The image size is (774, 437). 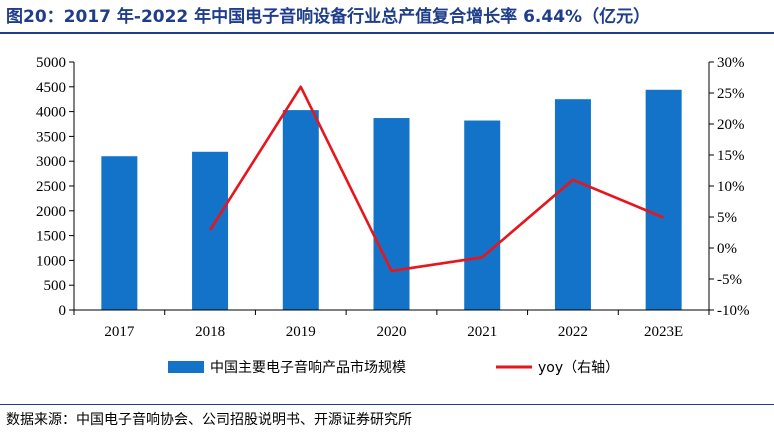 I want to click on x-tick-label: 2017, so click(x=119, y=332).